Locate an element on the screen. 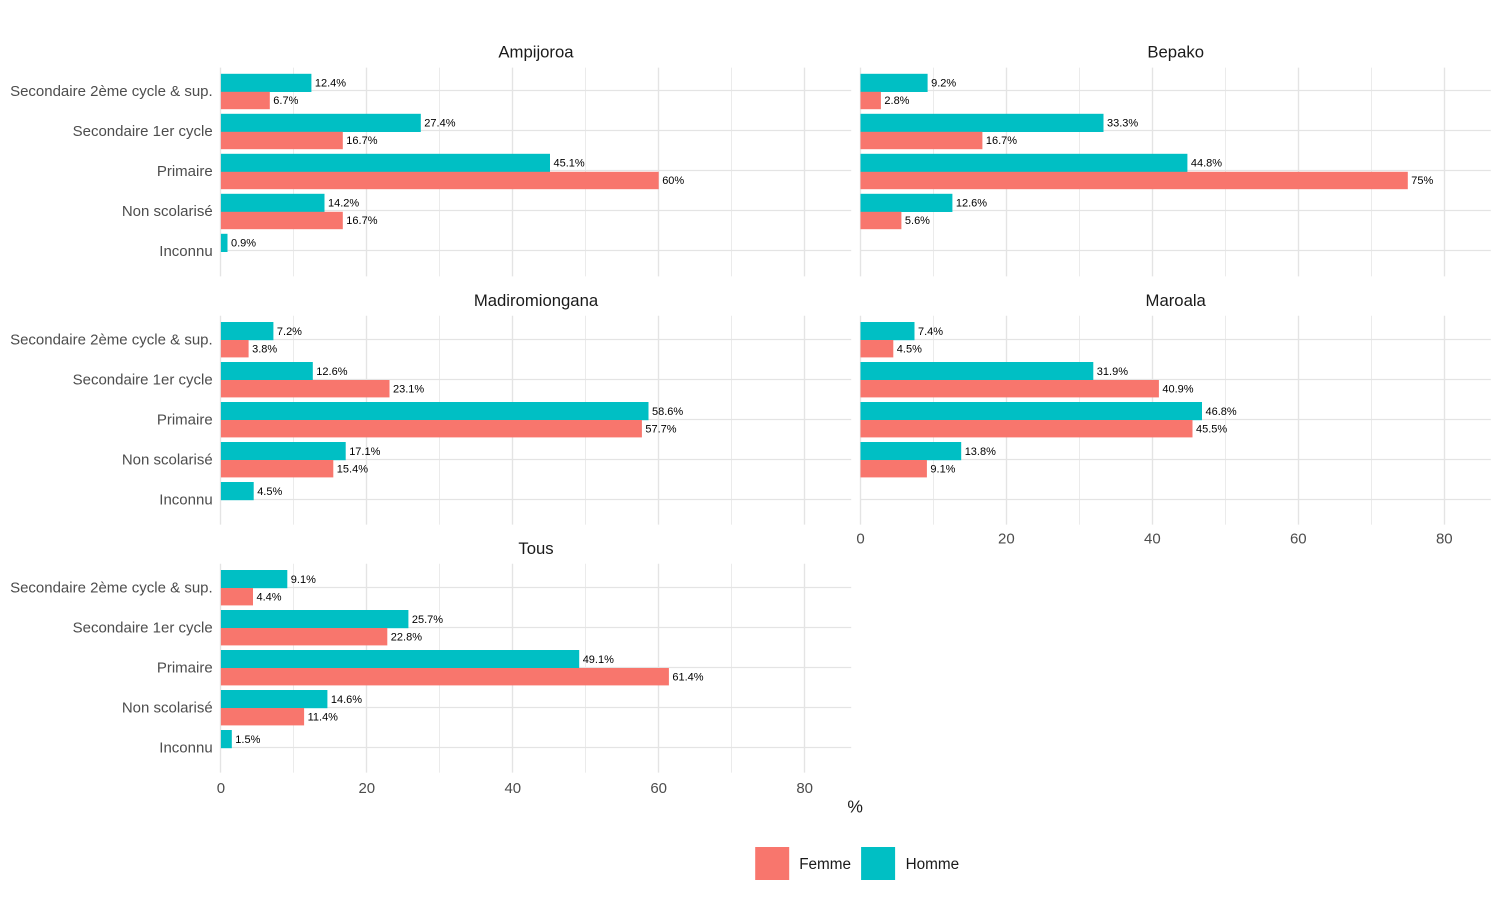 The width and height of the screenshot is (1500, 900). svg-text: 11.4% is located at coordinates (323, 717).